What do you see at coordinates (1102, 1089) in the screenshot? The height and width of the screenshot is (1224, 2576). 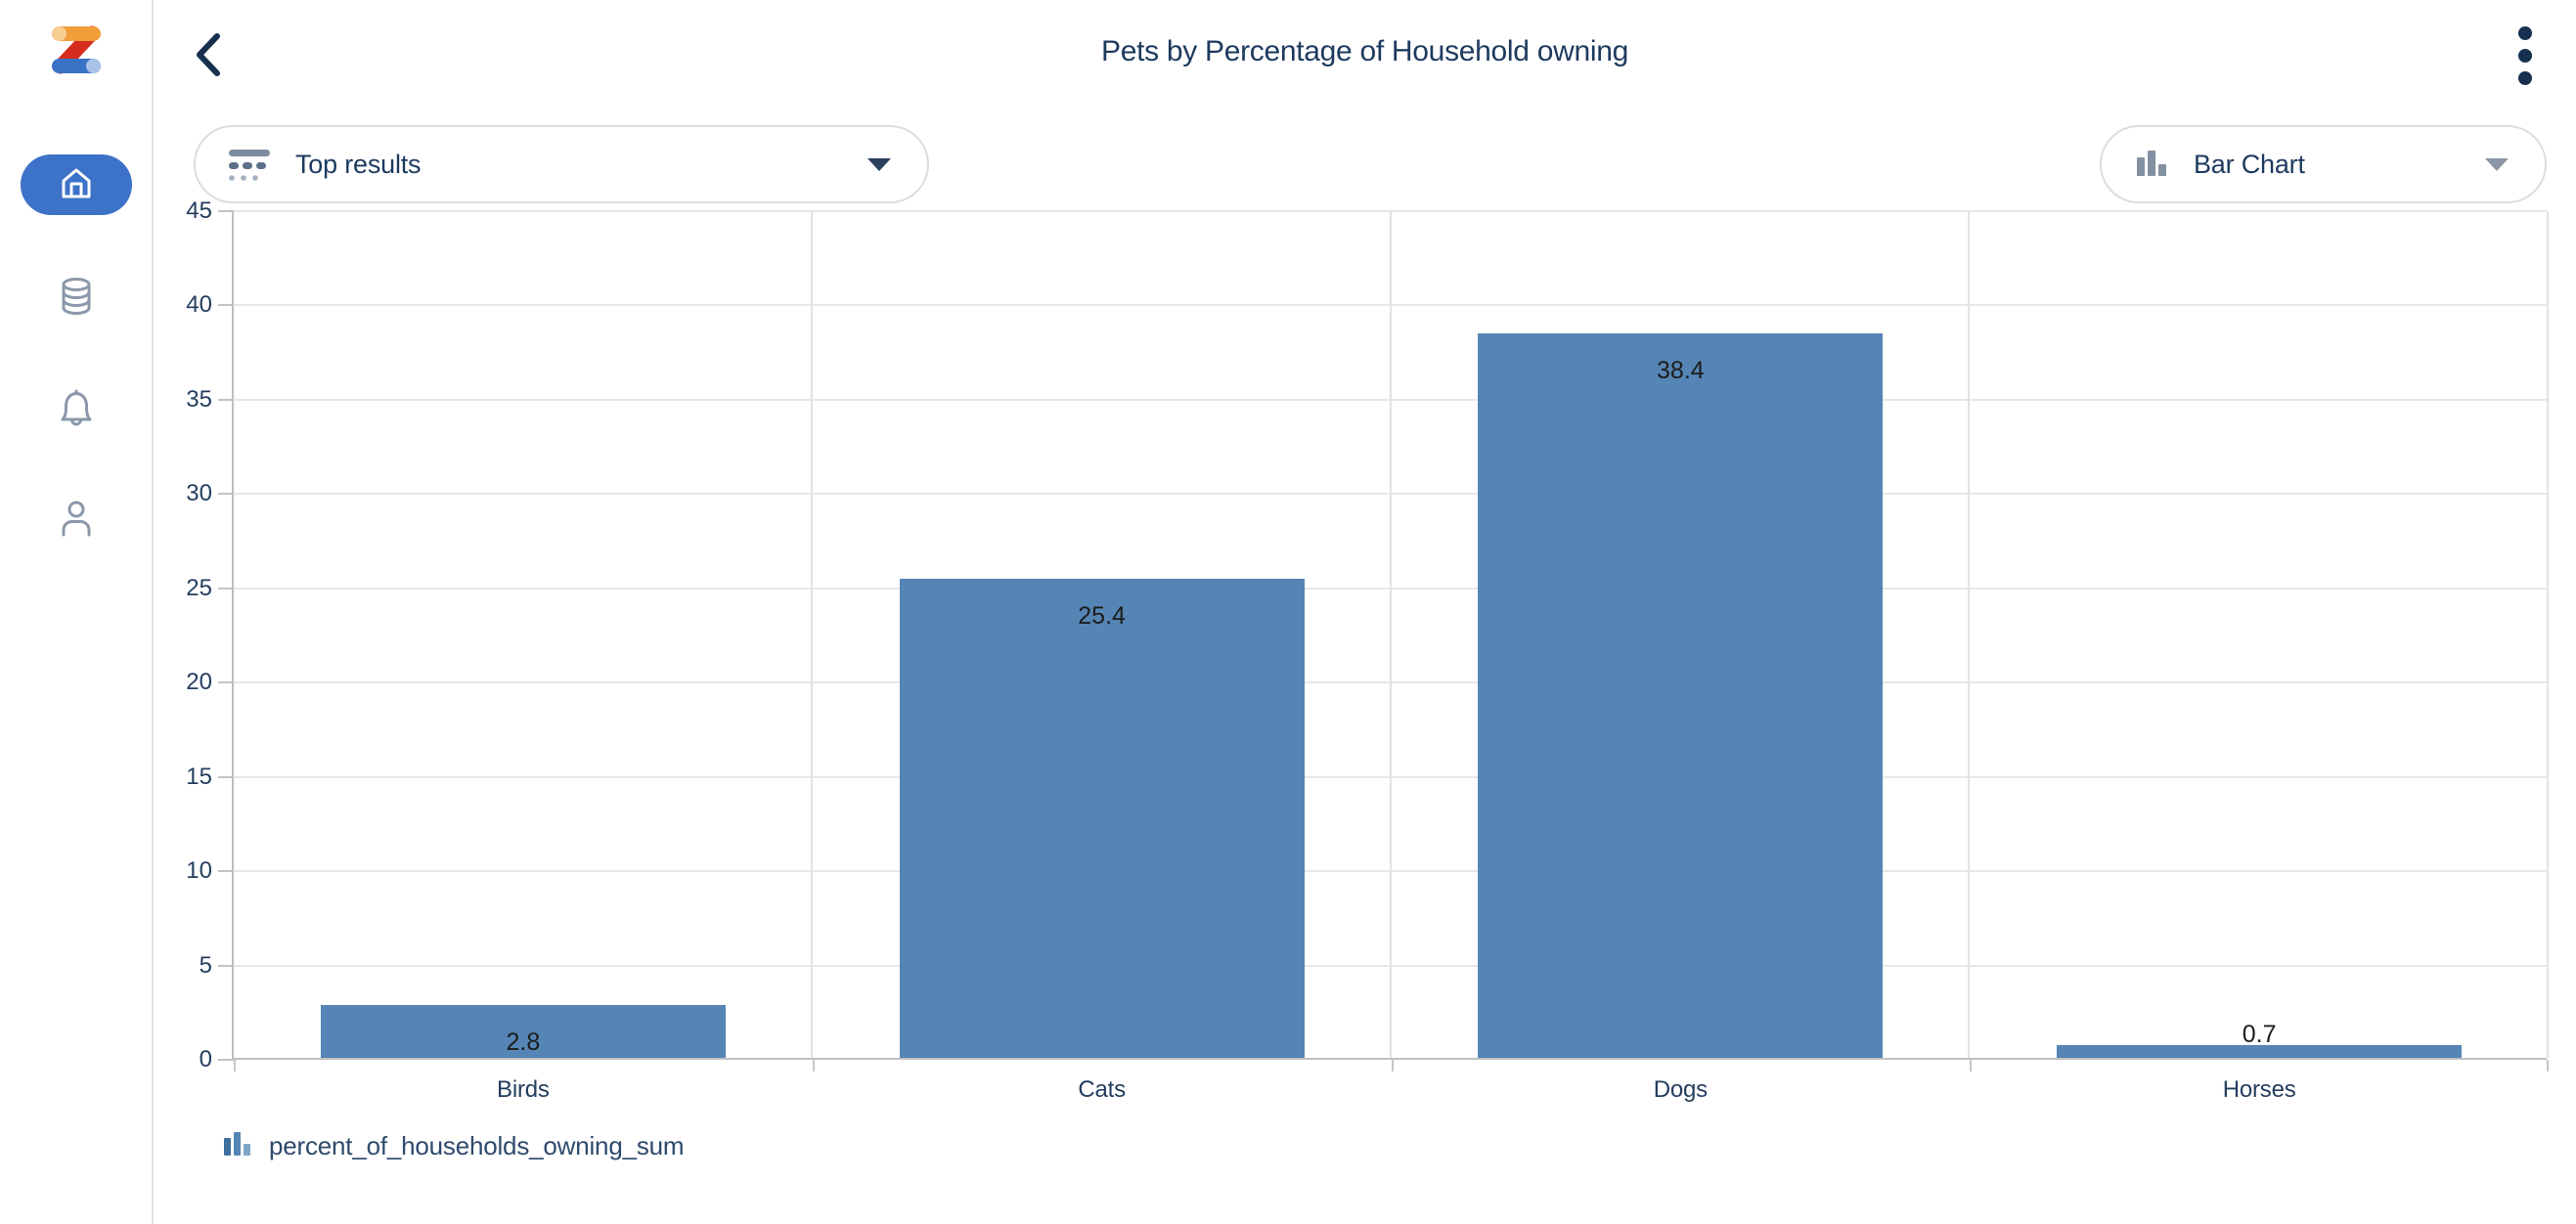 I see `x-axis-label-cats: Cats` at bounding box center [1102, 1089].